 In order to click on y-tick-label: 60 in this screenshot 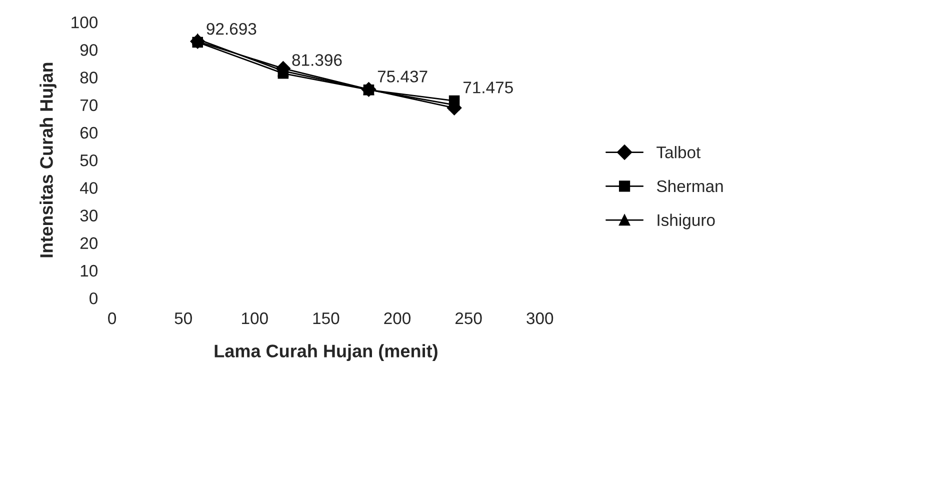, I will do `click(89, 132)`.